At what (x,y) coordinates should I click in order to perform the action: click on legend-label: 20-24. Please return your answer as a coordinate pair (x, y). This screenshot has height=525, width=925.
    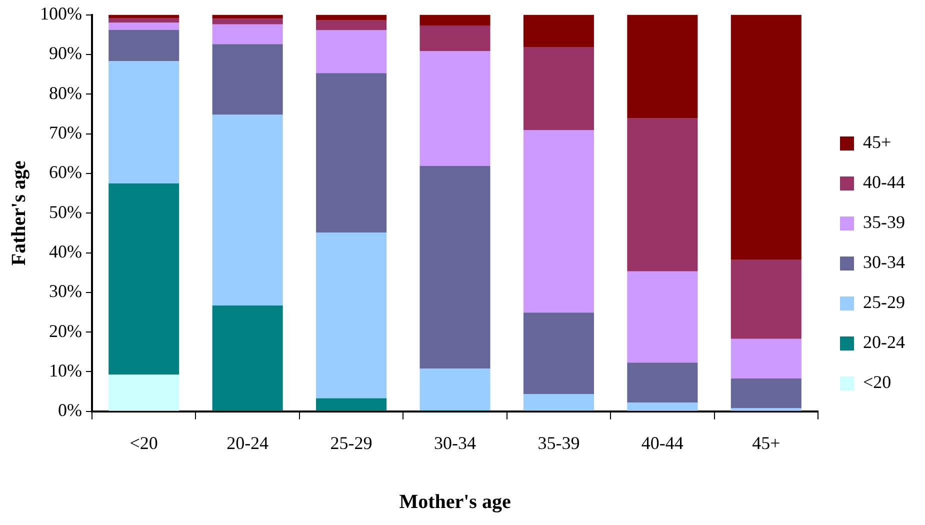
    Looking at the image, I should click on (884, 342).